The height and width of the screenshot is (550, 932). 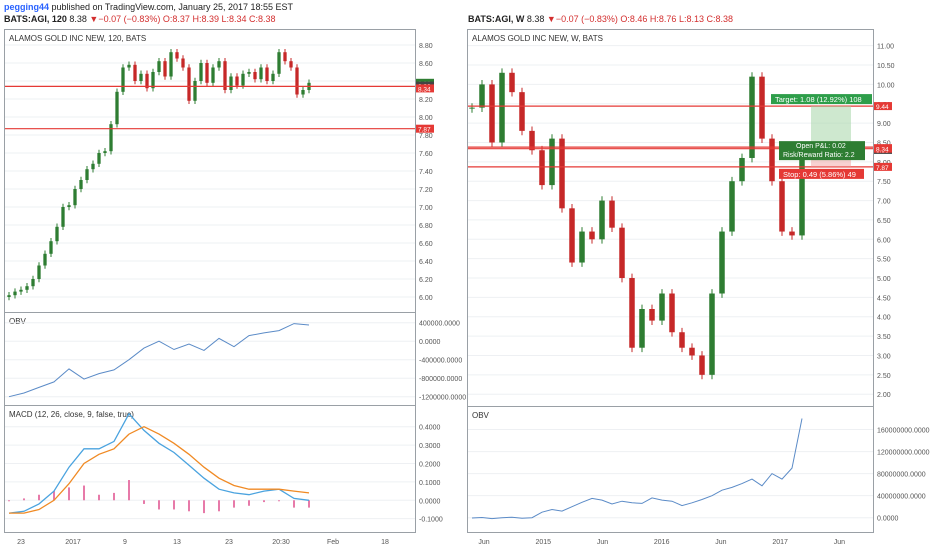 What do you see at coordinates (822, 151) in the screenshot?
I see `pnl-box-bg` at bounding box center [822, 151].